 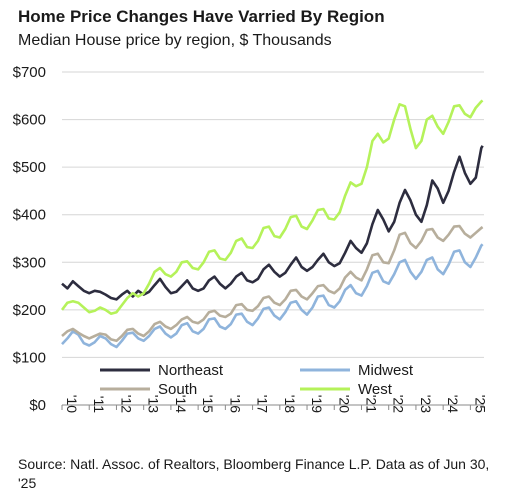 What do you see at coordinates (154, 404) in the screenshot?
I see `x-tick-label: '13` at bounding box center [154, 404].